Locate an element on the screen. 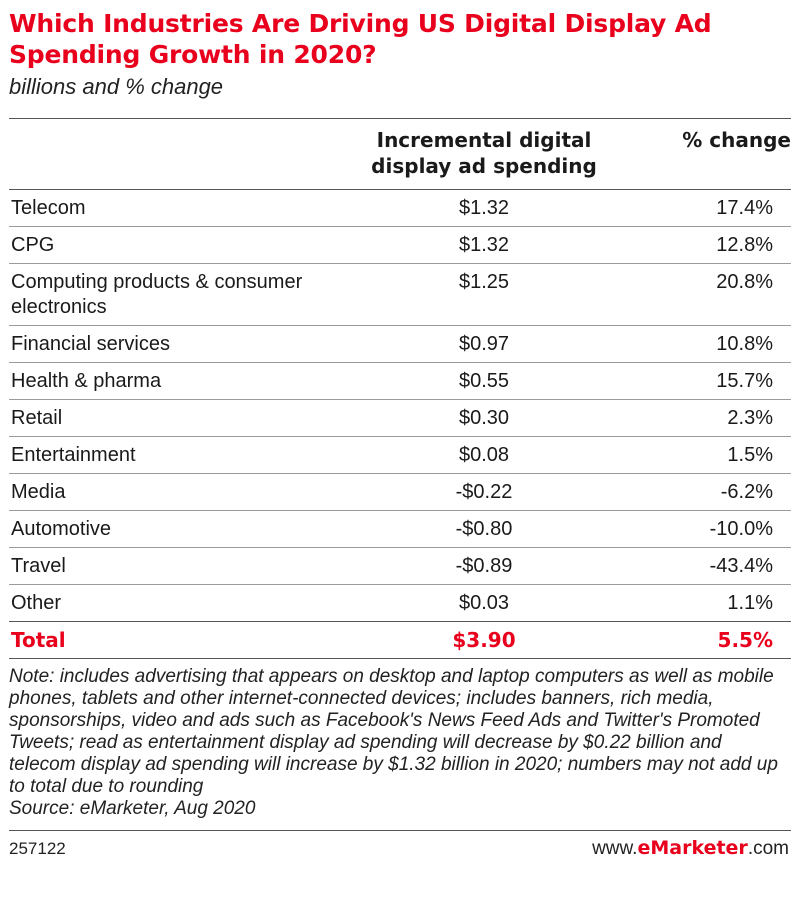 The image size is (800, 905). site-brand: eMarketer is located at coordinates (692, 848).